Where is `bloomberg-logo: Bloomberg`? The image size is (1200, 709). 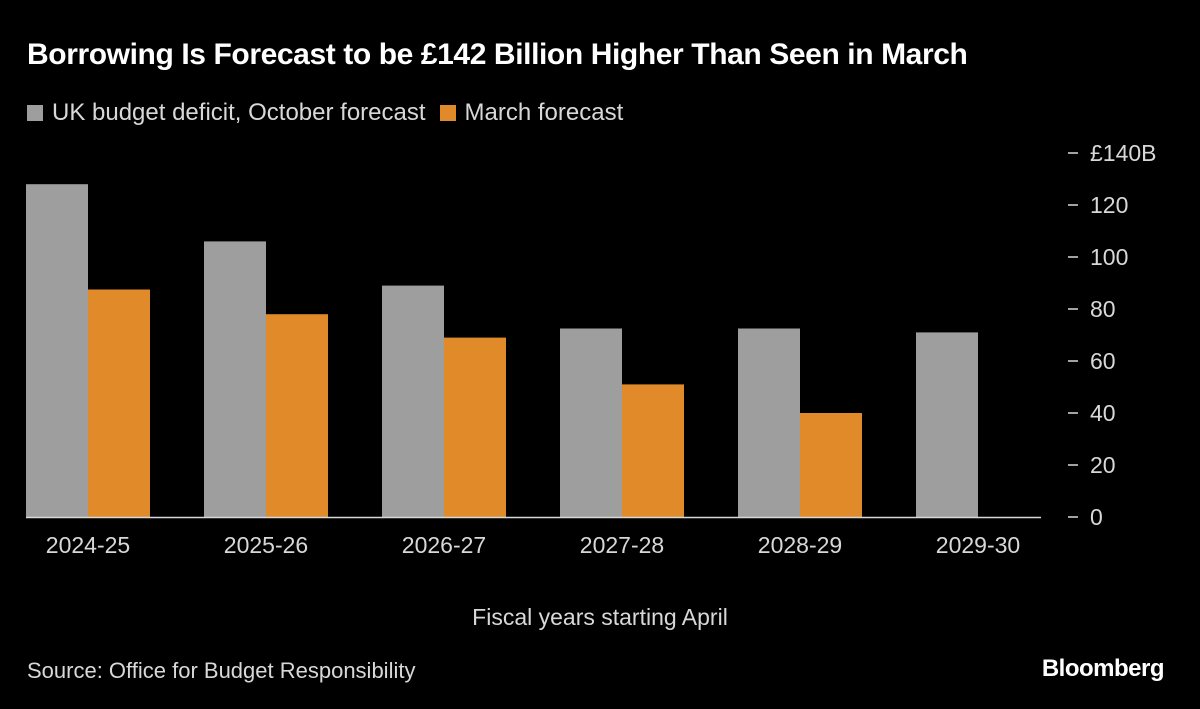
bloomberg-logo: Bloomberg is located at coordinates (1103, 668).